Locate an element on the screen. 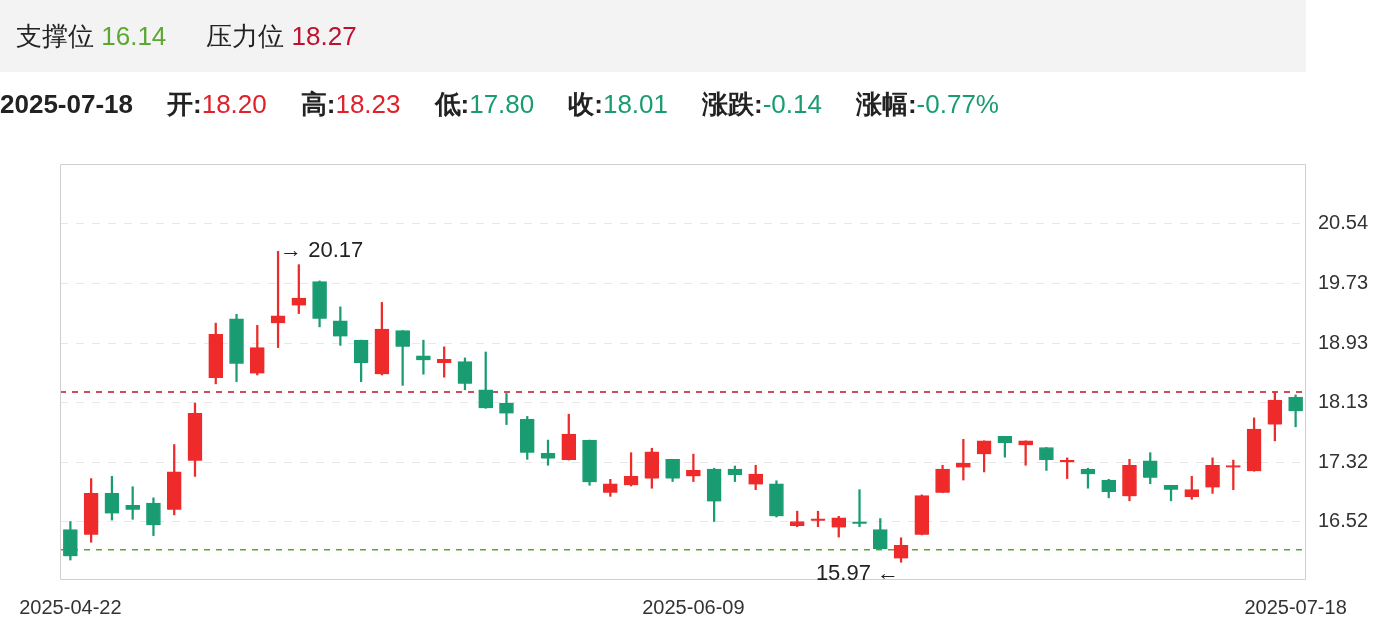 The height and width of the screenshot is (624, 1386). text: 涨幅:-0.77% is located at coordinates (927, 103).